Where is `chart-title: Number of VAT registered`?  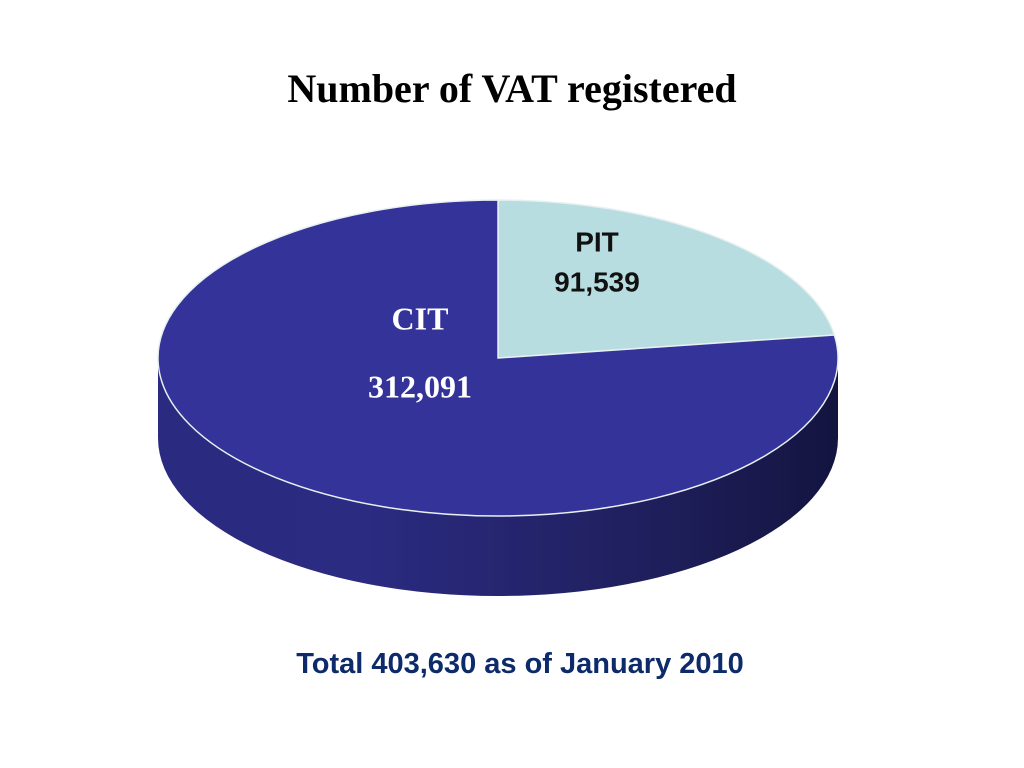 chart-title: Number of VAT registered is located at coordinates (511, 88).